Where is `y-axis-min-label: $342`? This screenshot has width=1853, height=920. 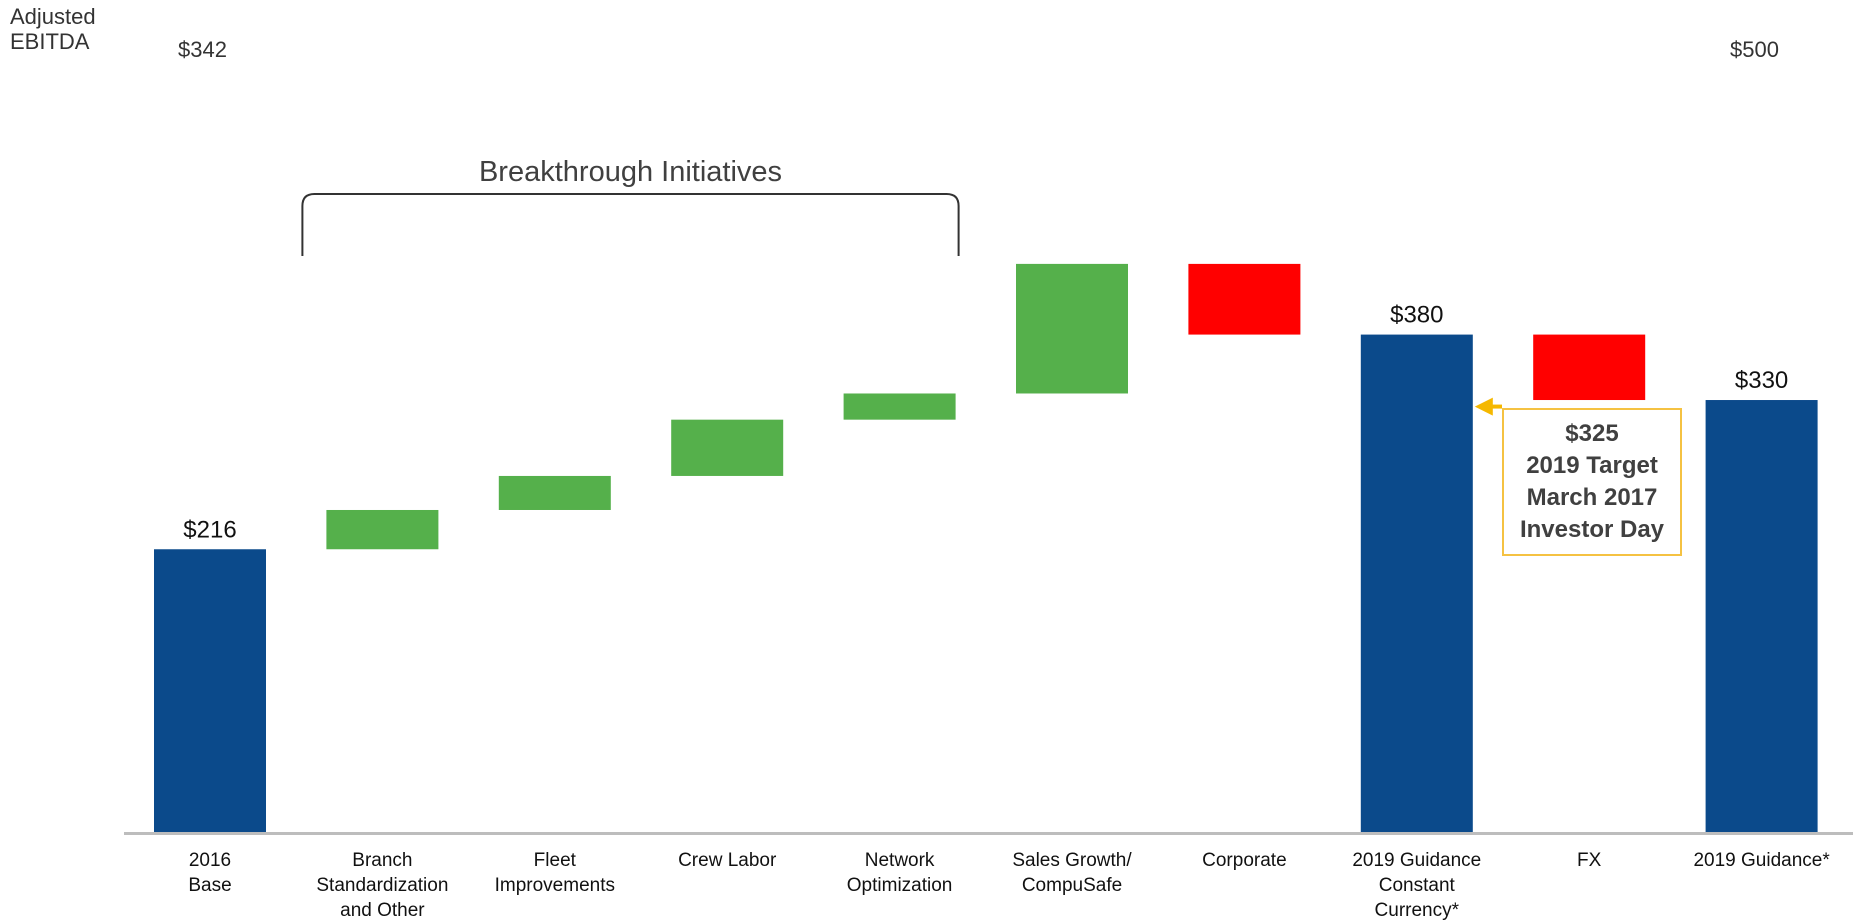 y-axis-min-label: $342 is located at coordinates (202, 49).